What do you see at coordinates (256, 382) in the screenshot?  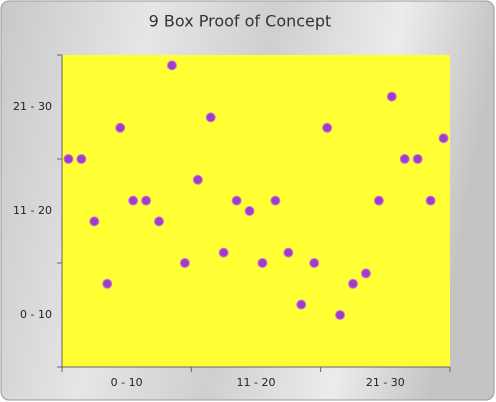 I see `x-band-label: 11 - 20` at bounding box center [256, 382].